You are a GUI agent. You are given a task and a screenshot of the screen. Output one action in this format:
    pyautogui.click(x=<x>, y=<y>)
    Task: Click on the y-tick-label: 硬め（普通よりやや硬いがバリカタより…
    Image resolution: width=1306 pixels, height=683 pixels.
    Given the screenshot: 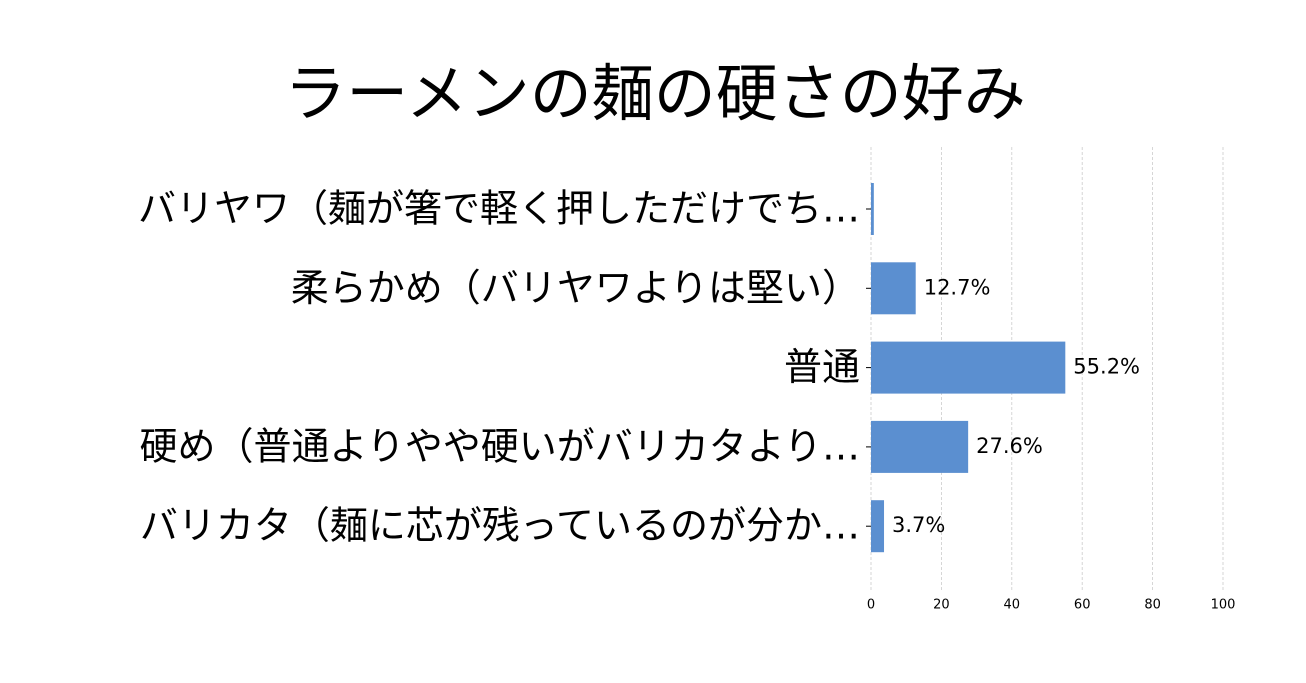 What is the action you would take?
    pyautogui.click(x=500, y=446)
    